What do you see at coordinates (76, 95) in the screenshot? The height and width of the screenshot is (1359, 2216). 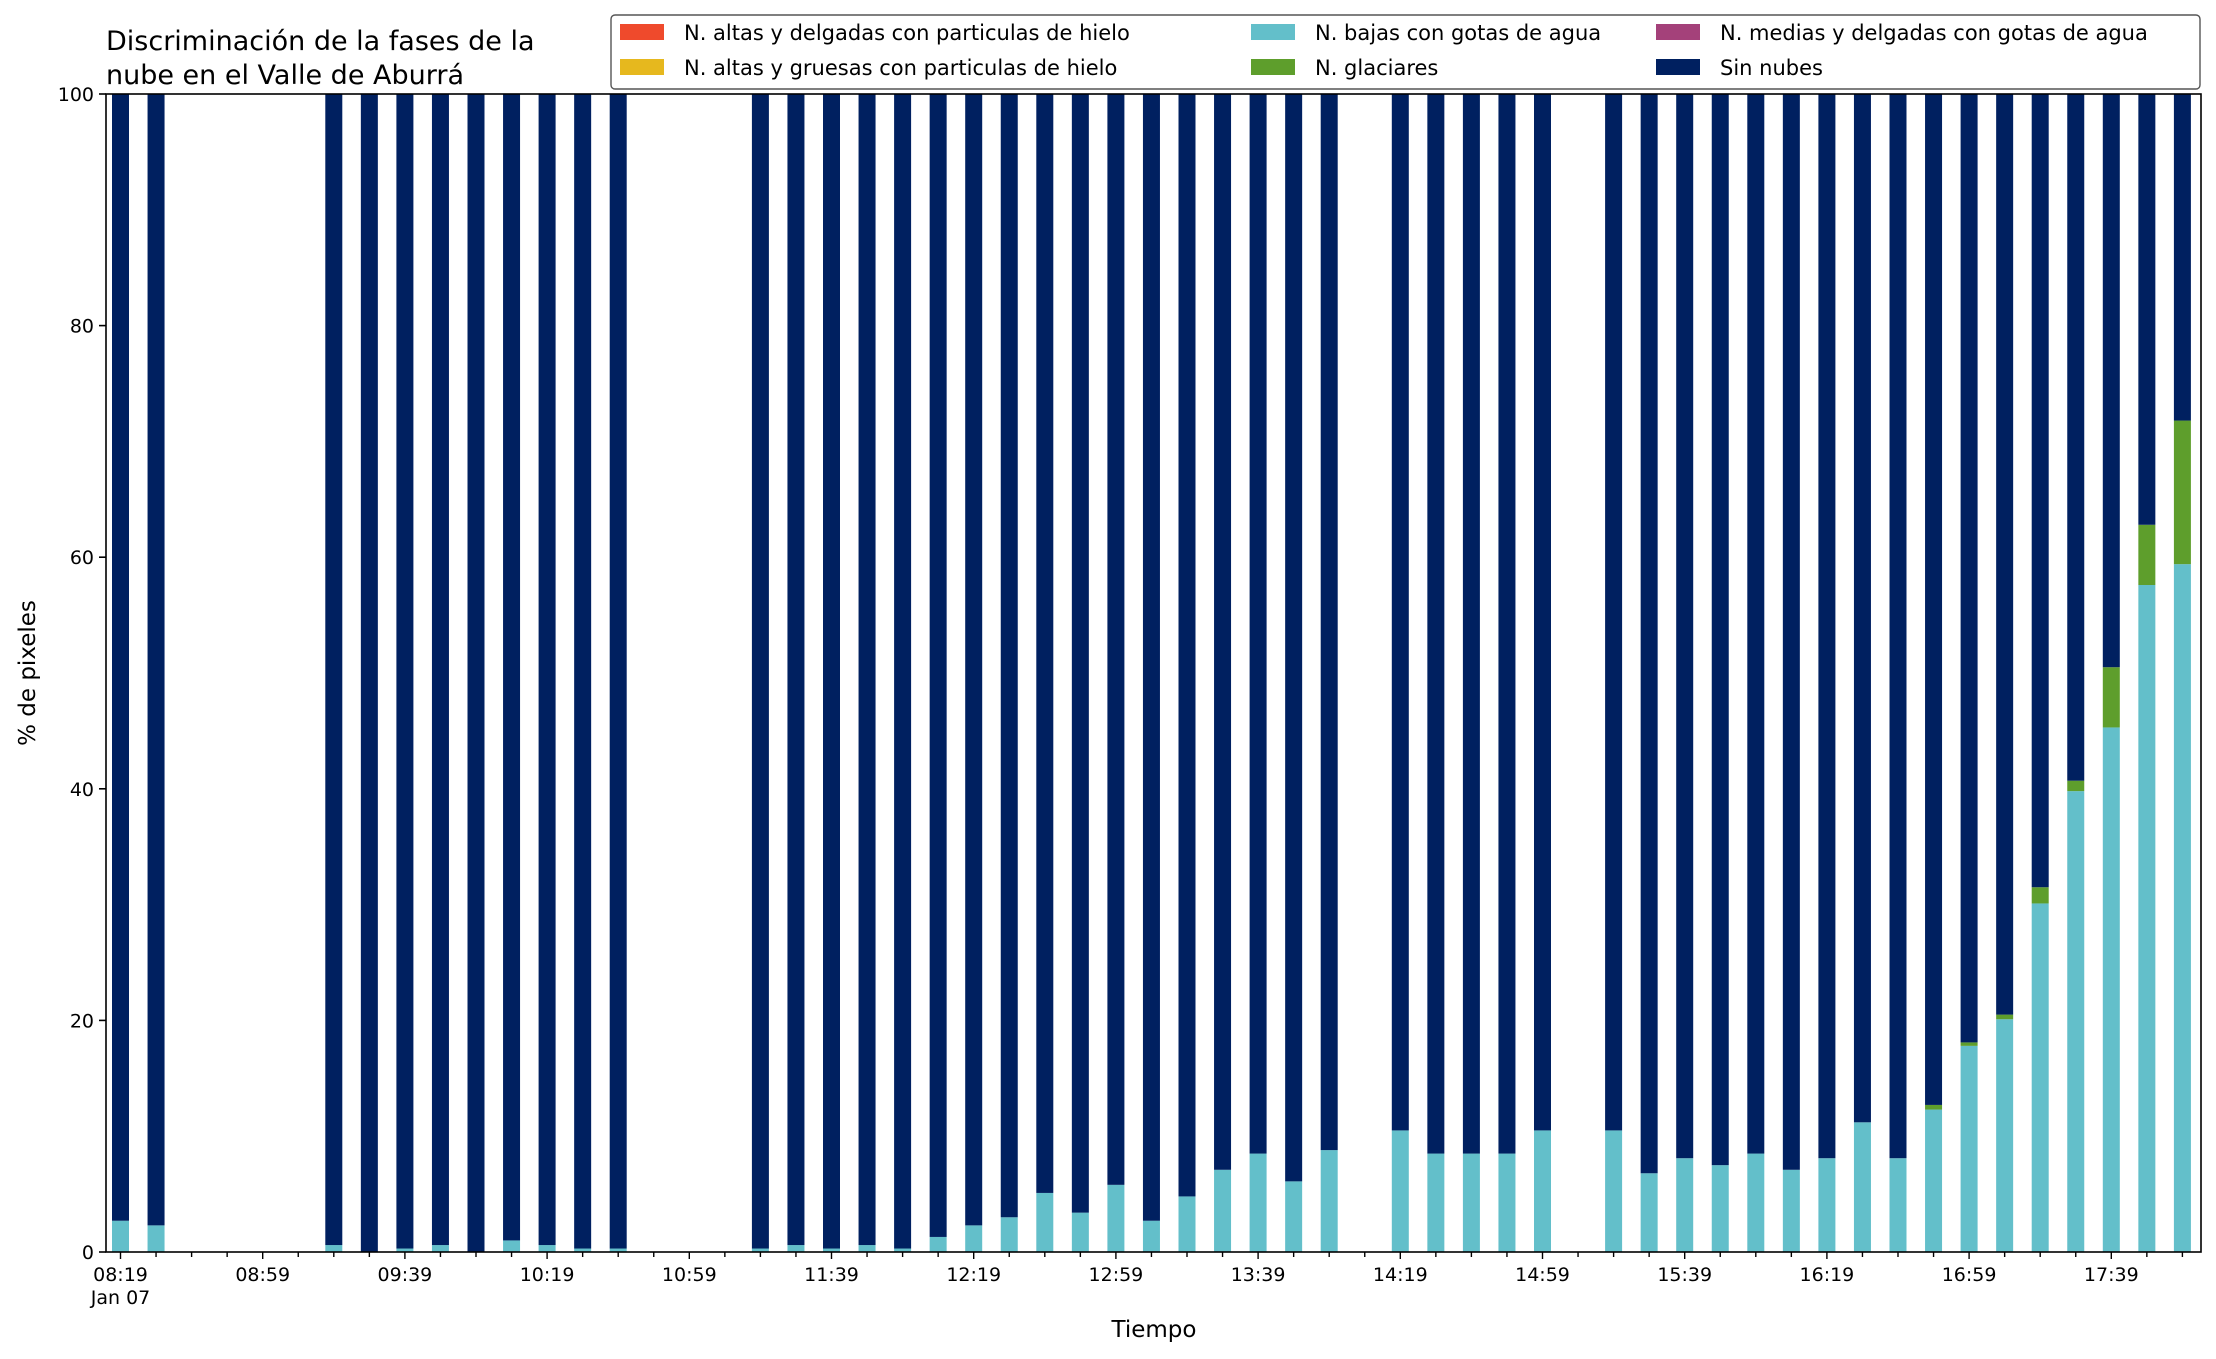 I see `y-tick-label-5: 100` at bounding box center [76, 95].